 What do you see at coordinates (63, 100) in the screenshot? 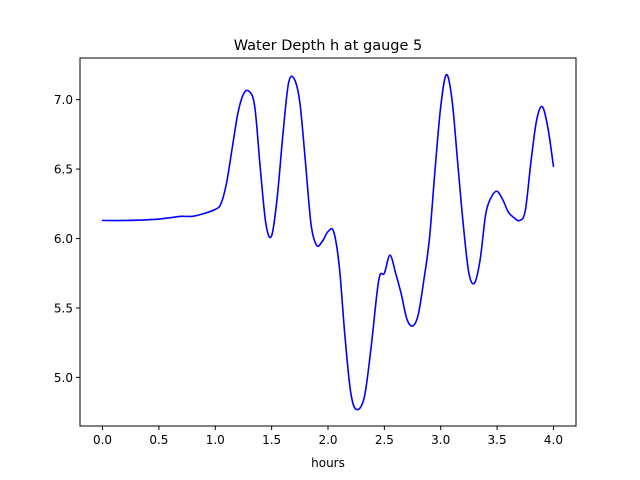
I see `y-tick-label: 7.0` at bounding box center [63, 100].